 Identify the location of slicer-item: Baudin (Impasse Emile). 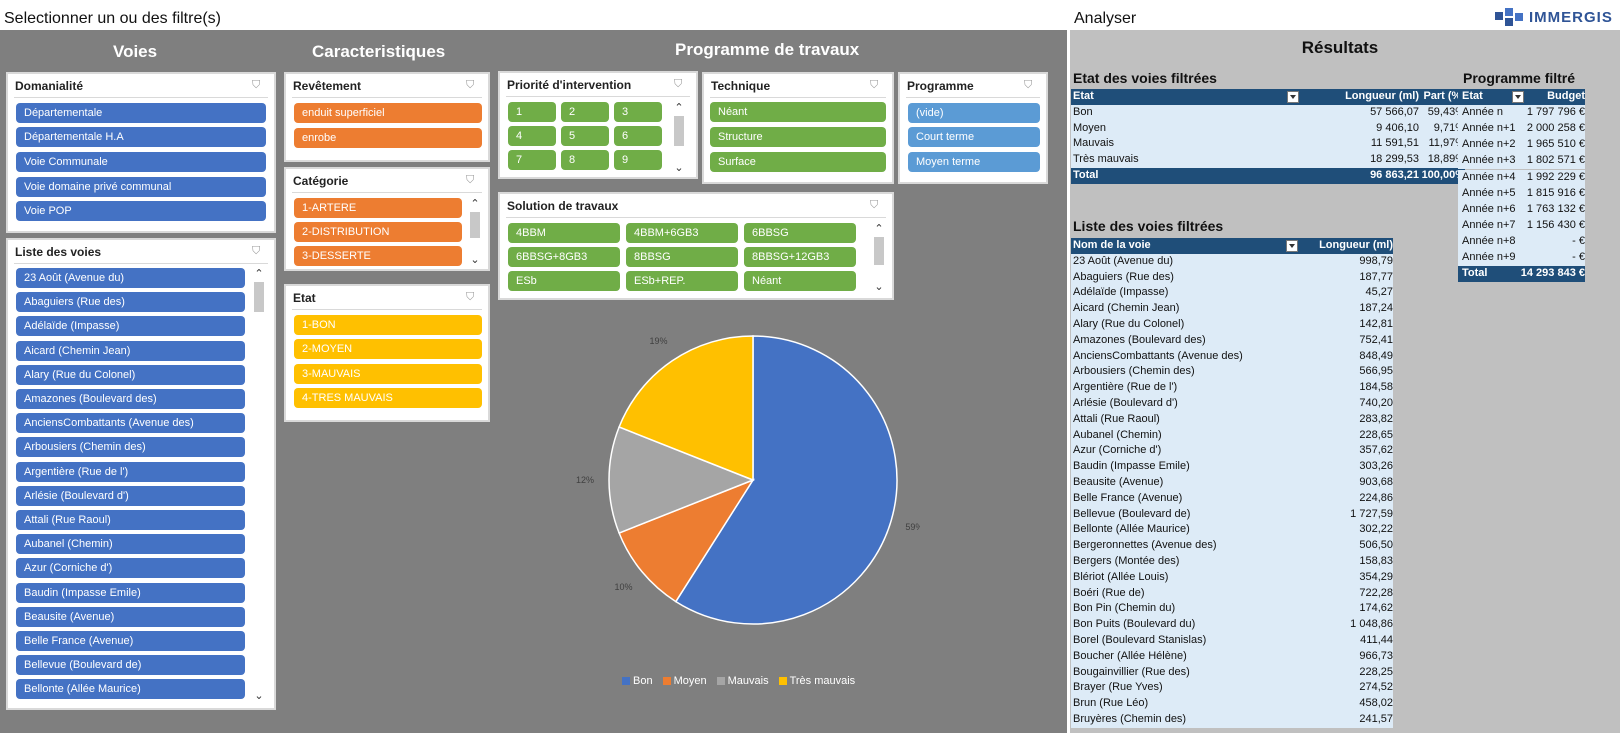
(130, 592).